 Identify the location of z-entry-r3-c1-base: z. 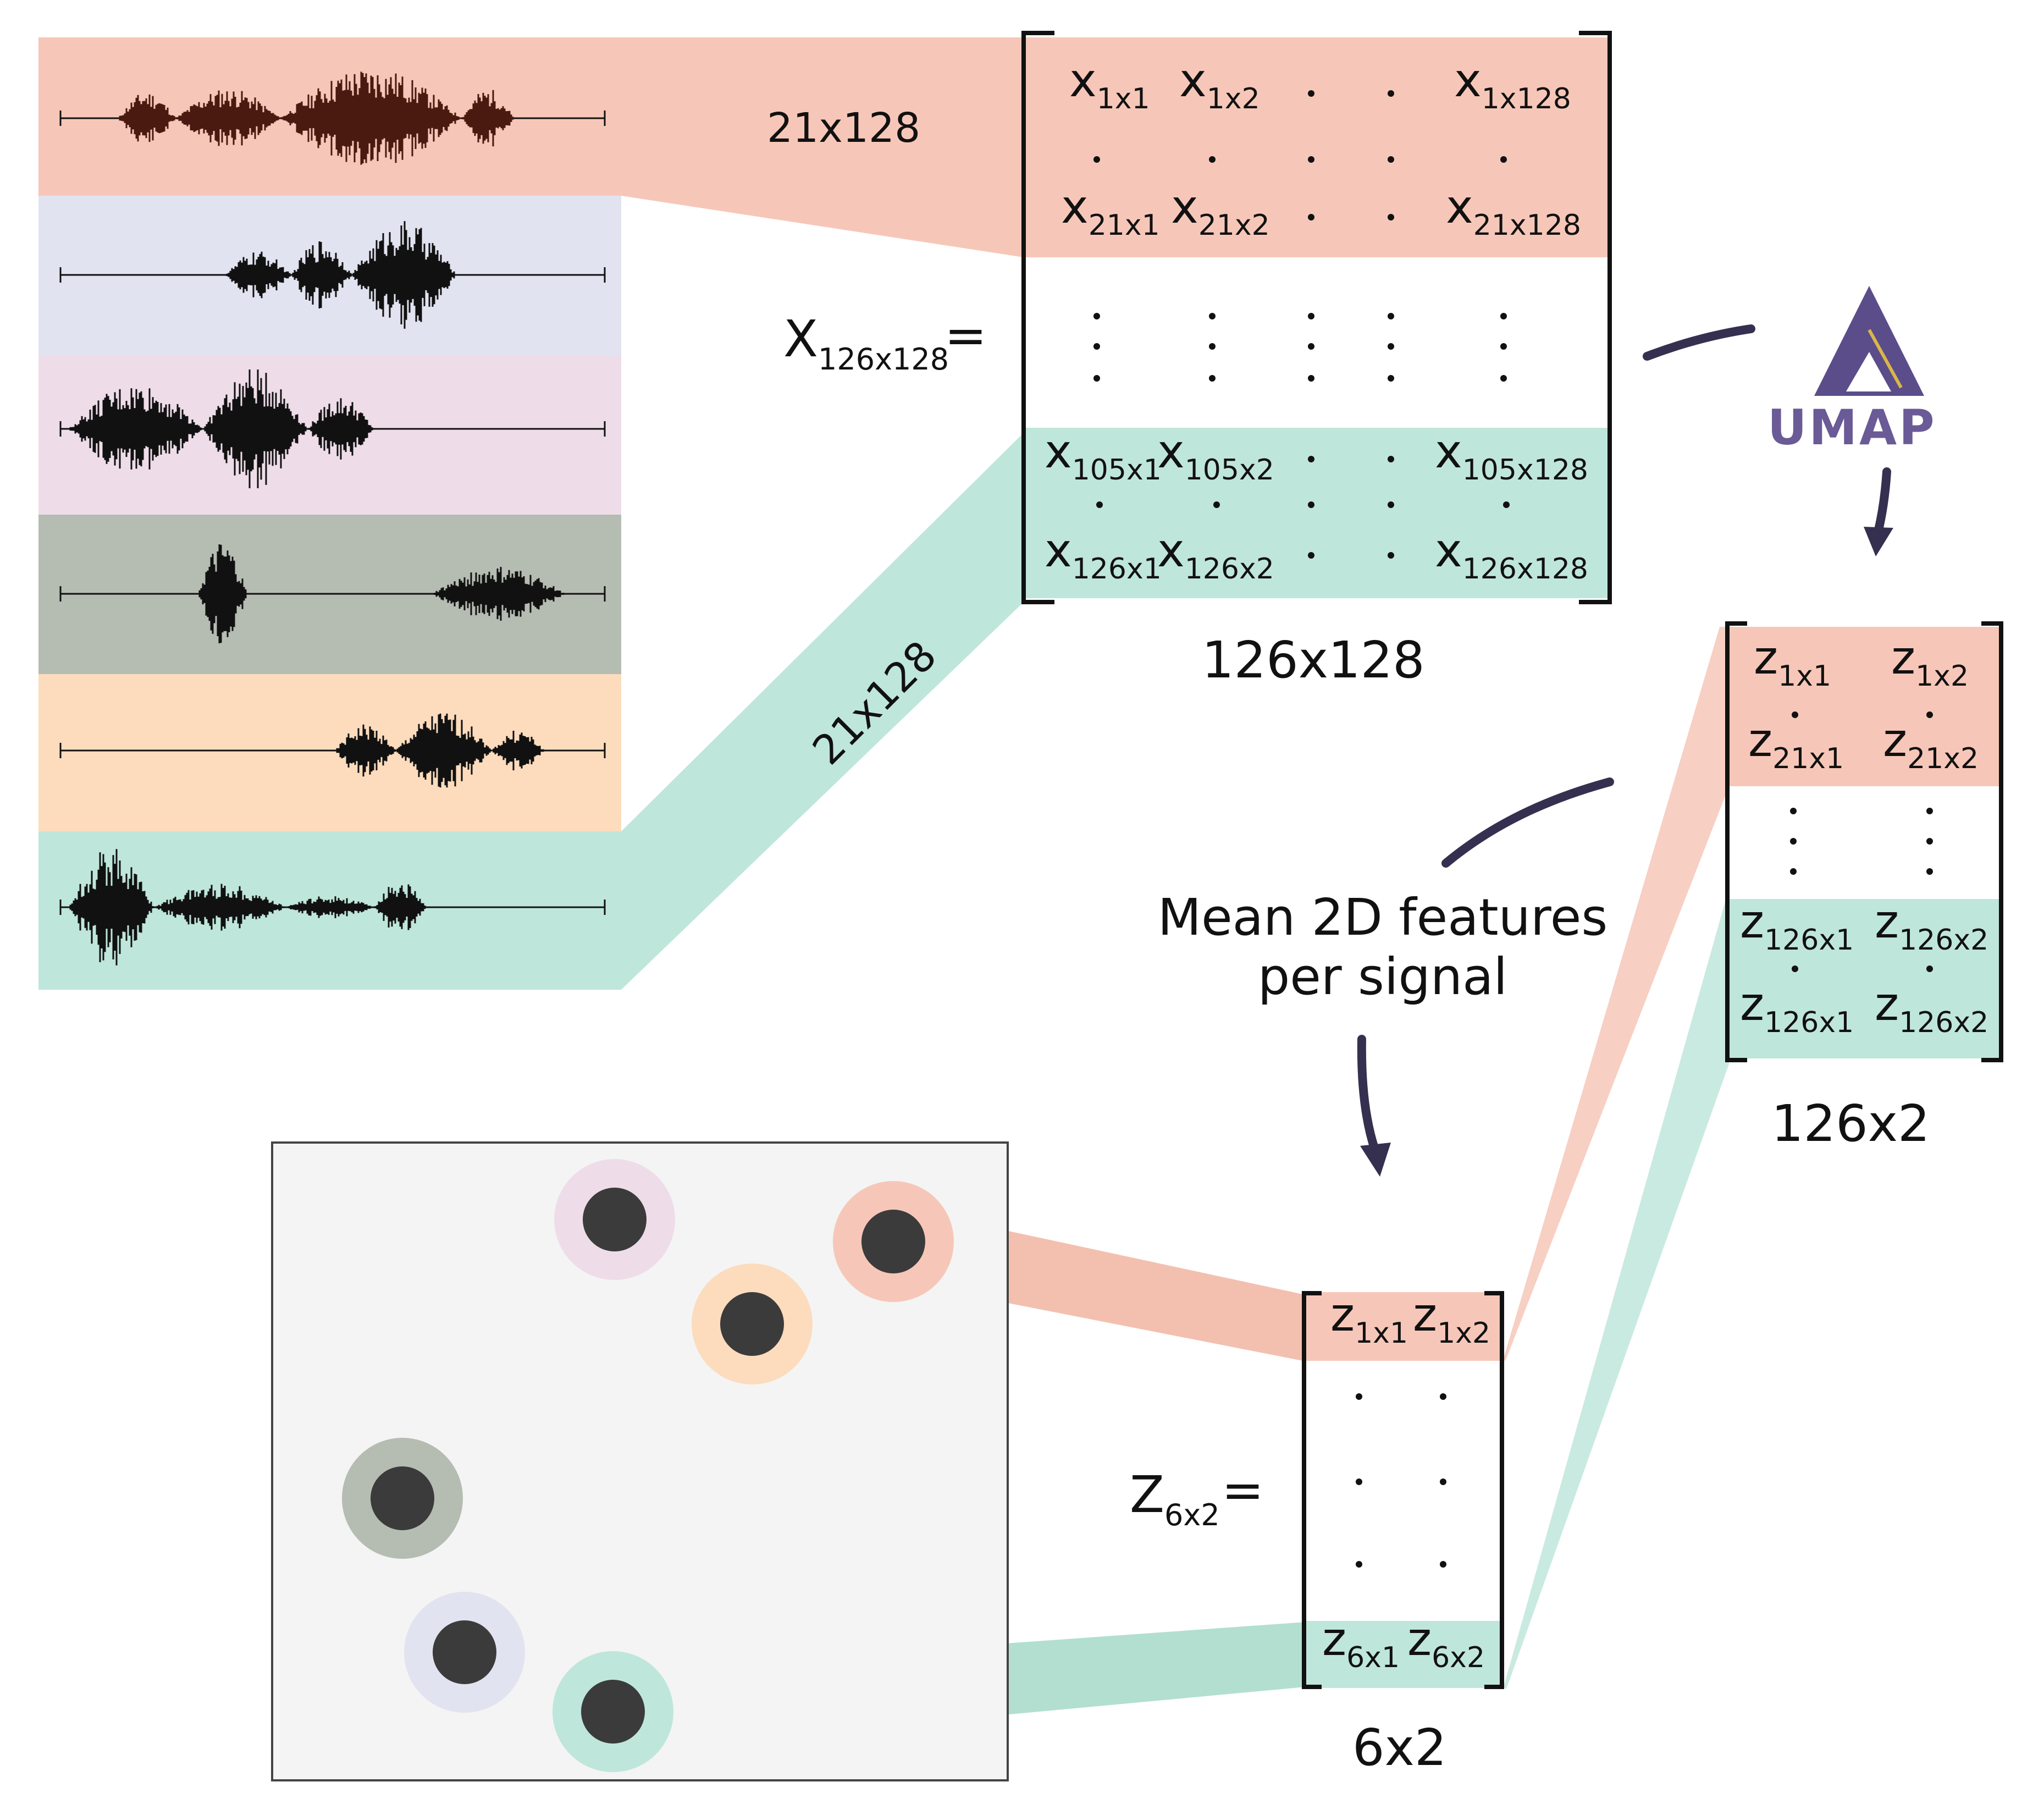
(1752, 921).